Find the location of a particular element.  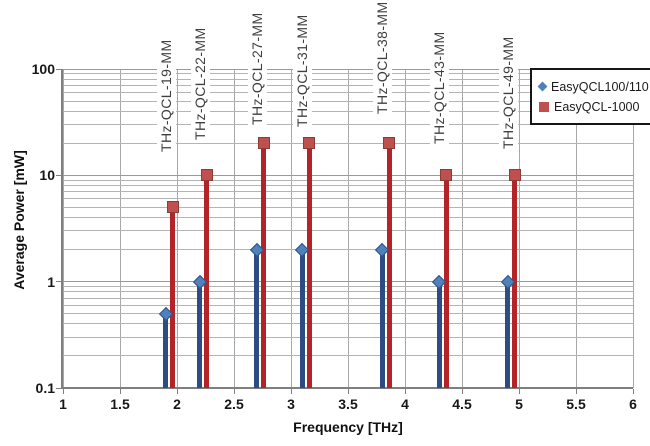

x-tick-label: 3 is located at coordinates (291, 404).